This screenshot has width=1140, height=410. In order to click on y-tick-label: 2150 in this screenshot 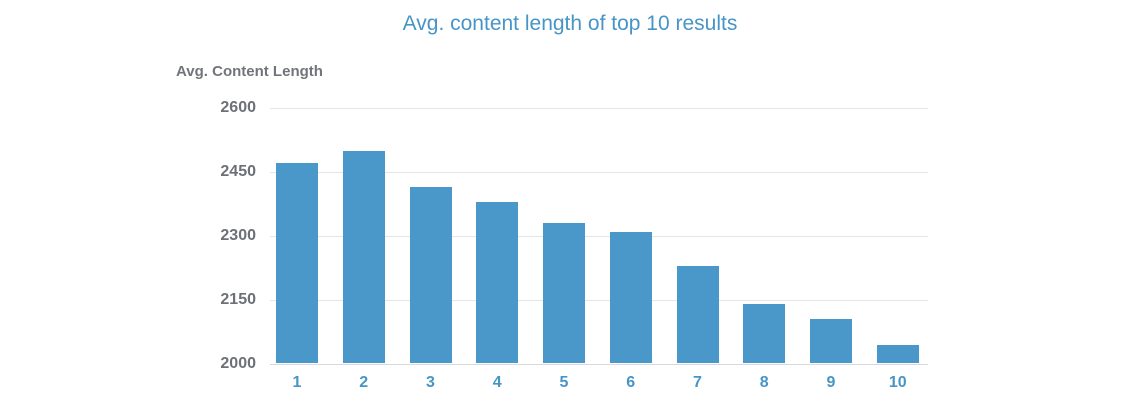, I will do `click(238, 299)`.